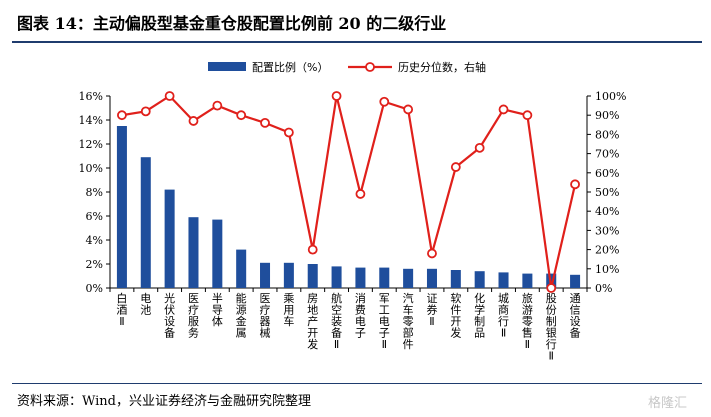 This screenshot has height=417, width=711. I want to click on x-category-label: 能源金属, so click(241, 315).